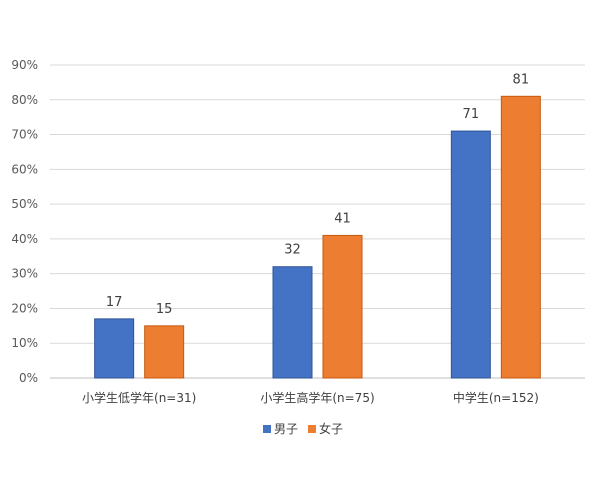 This screenshot has width=600, height=504. What do you see at coordinates (471, 114) in the screenshot?
I see `data-label: 71` at bounding box center [471, 114].